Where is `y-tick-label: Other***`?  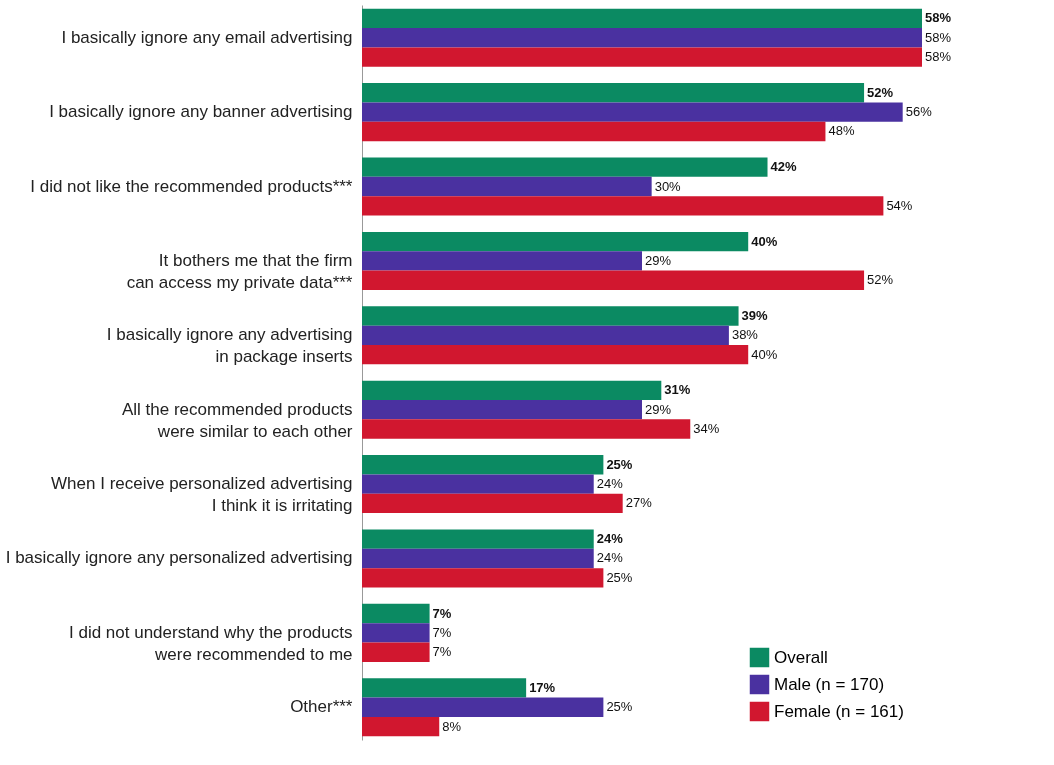
y-tick-label: Other*** is located at coordinates (321, 707).